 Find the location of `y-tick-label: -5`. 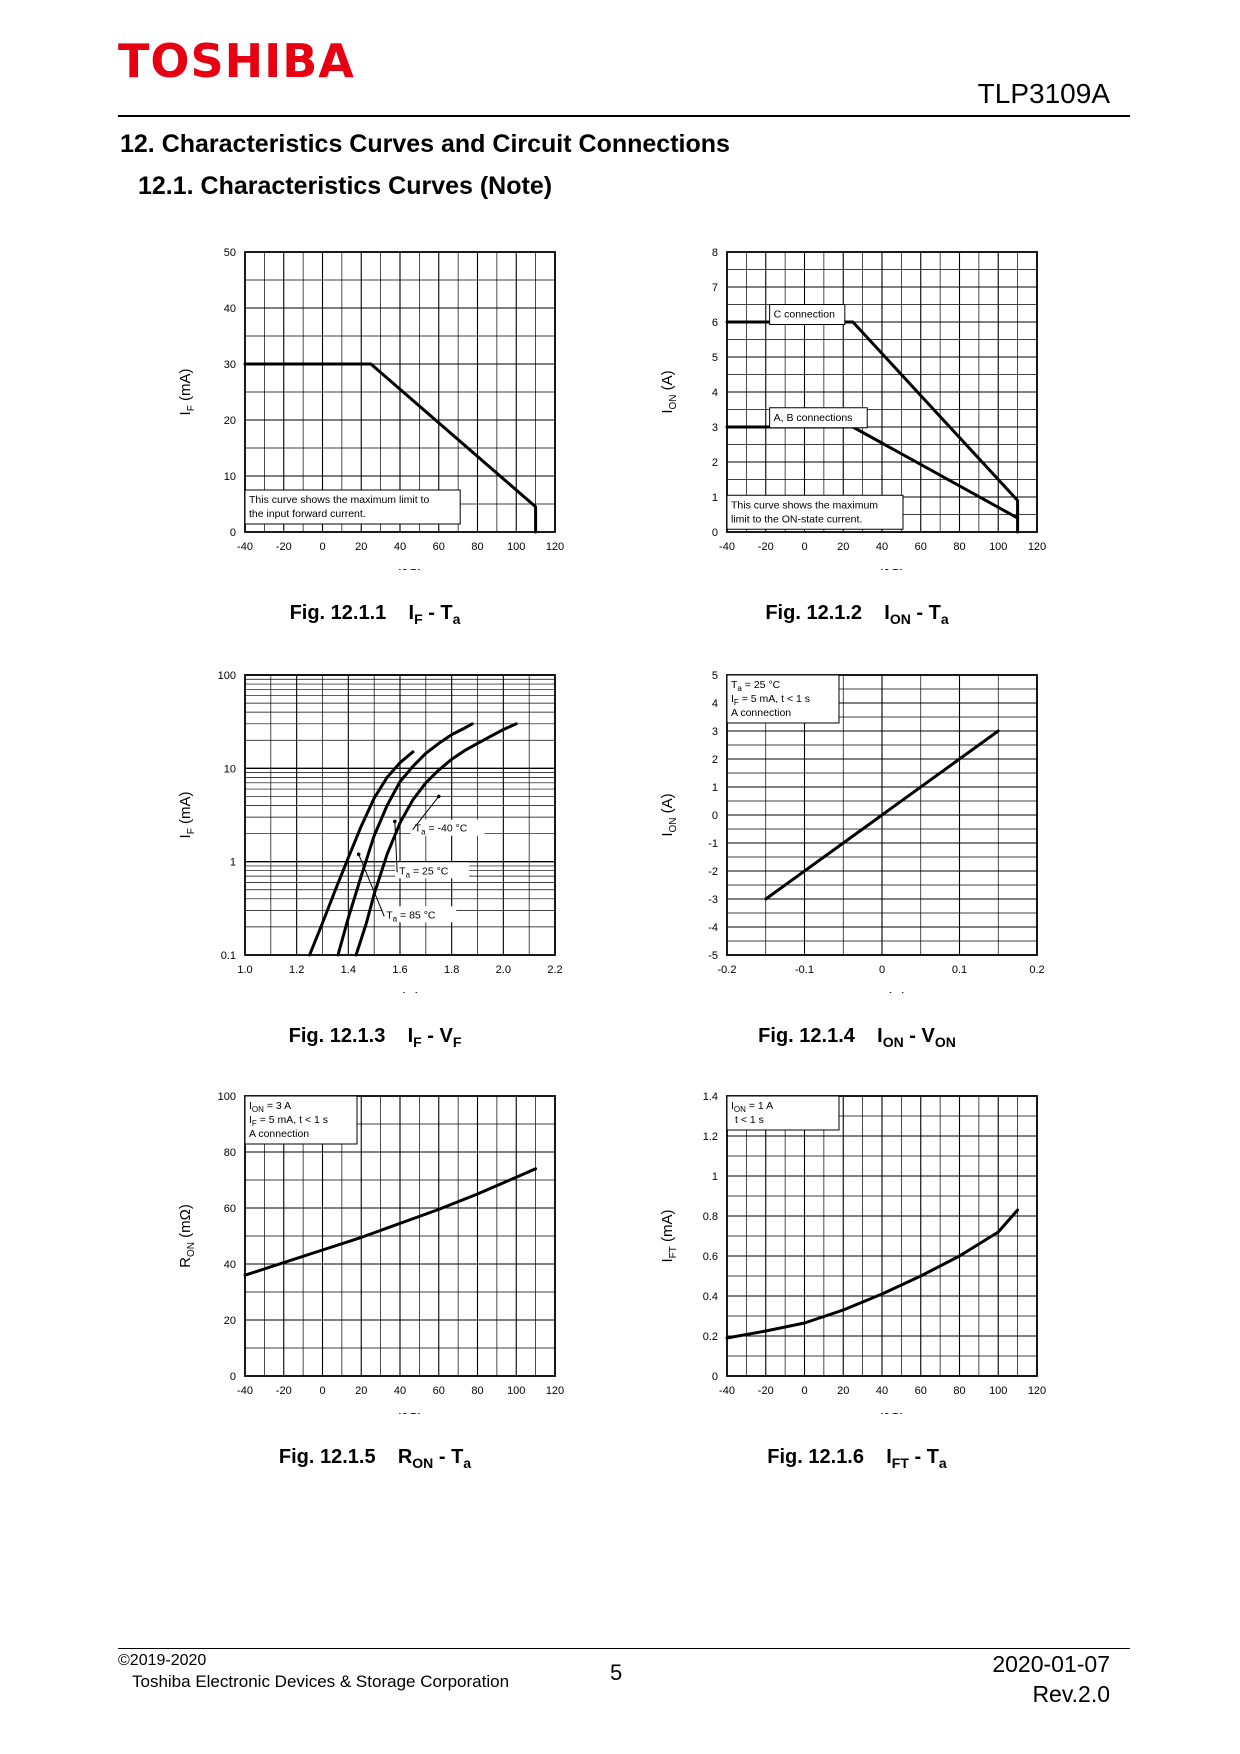

y-tick-label: -5 is located at coordinates (713, 956).